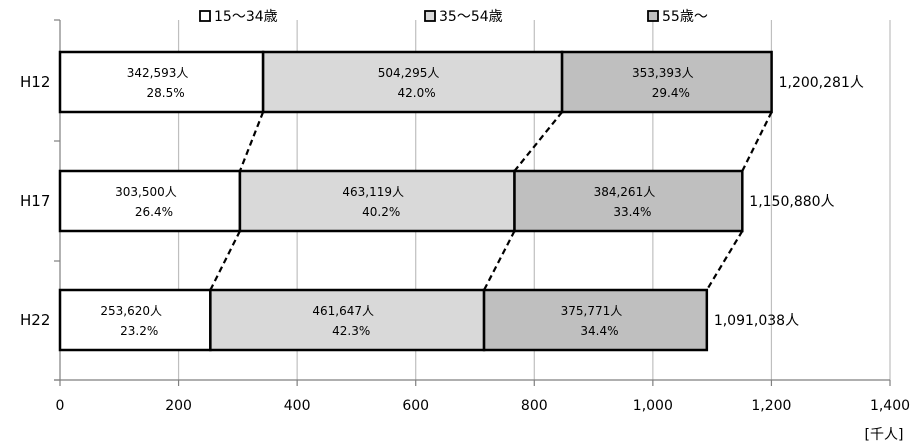 The image size is (914, 446). I want to click on legend-label: 15〜34歳, so click(246, 17).